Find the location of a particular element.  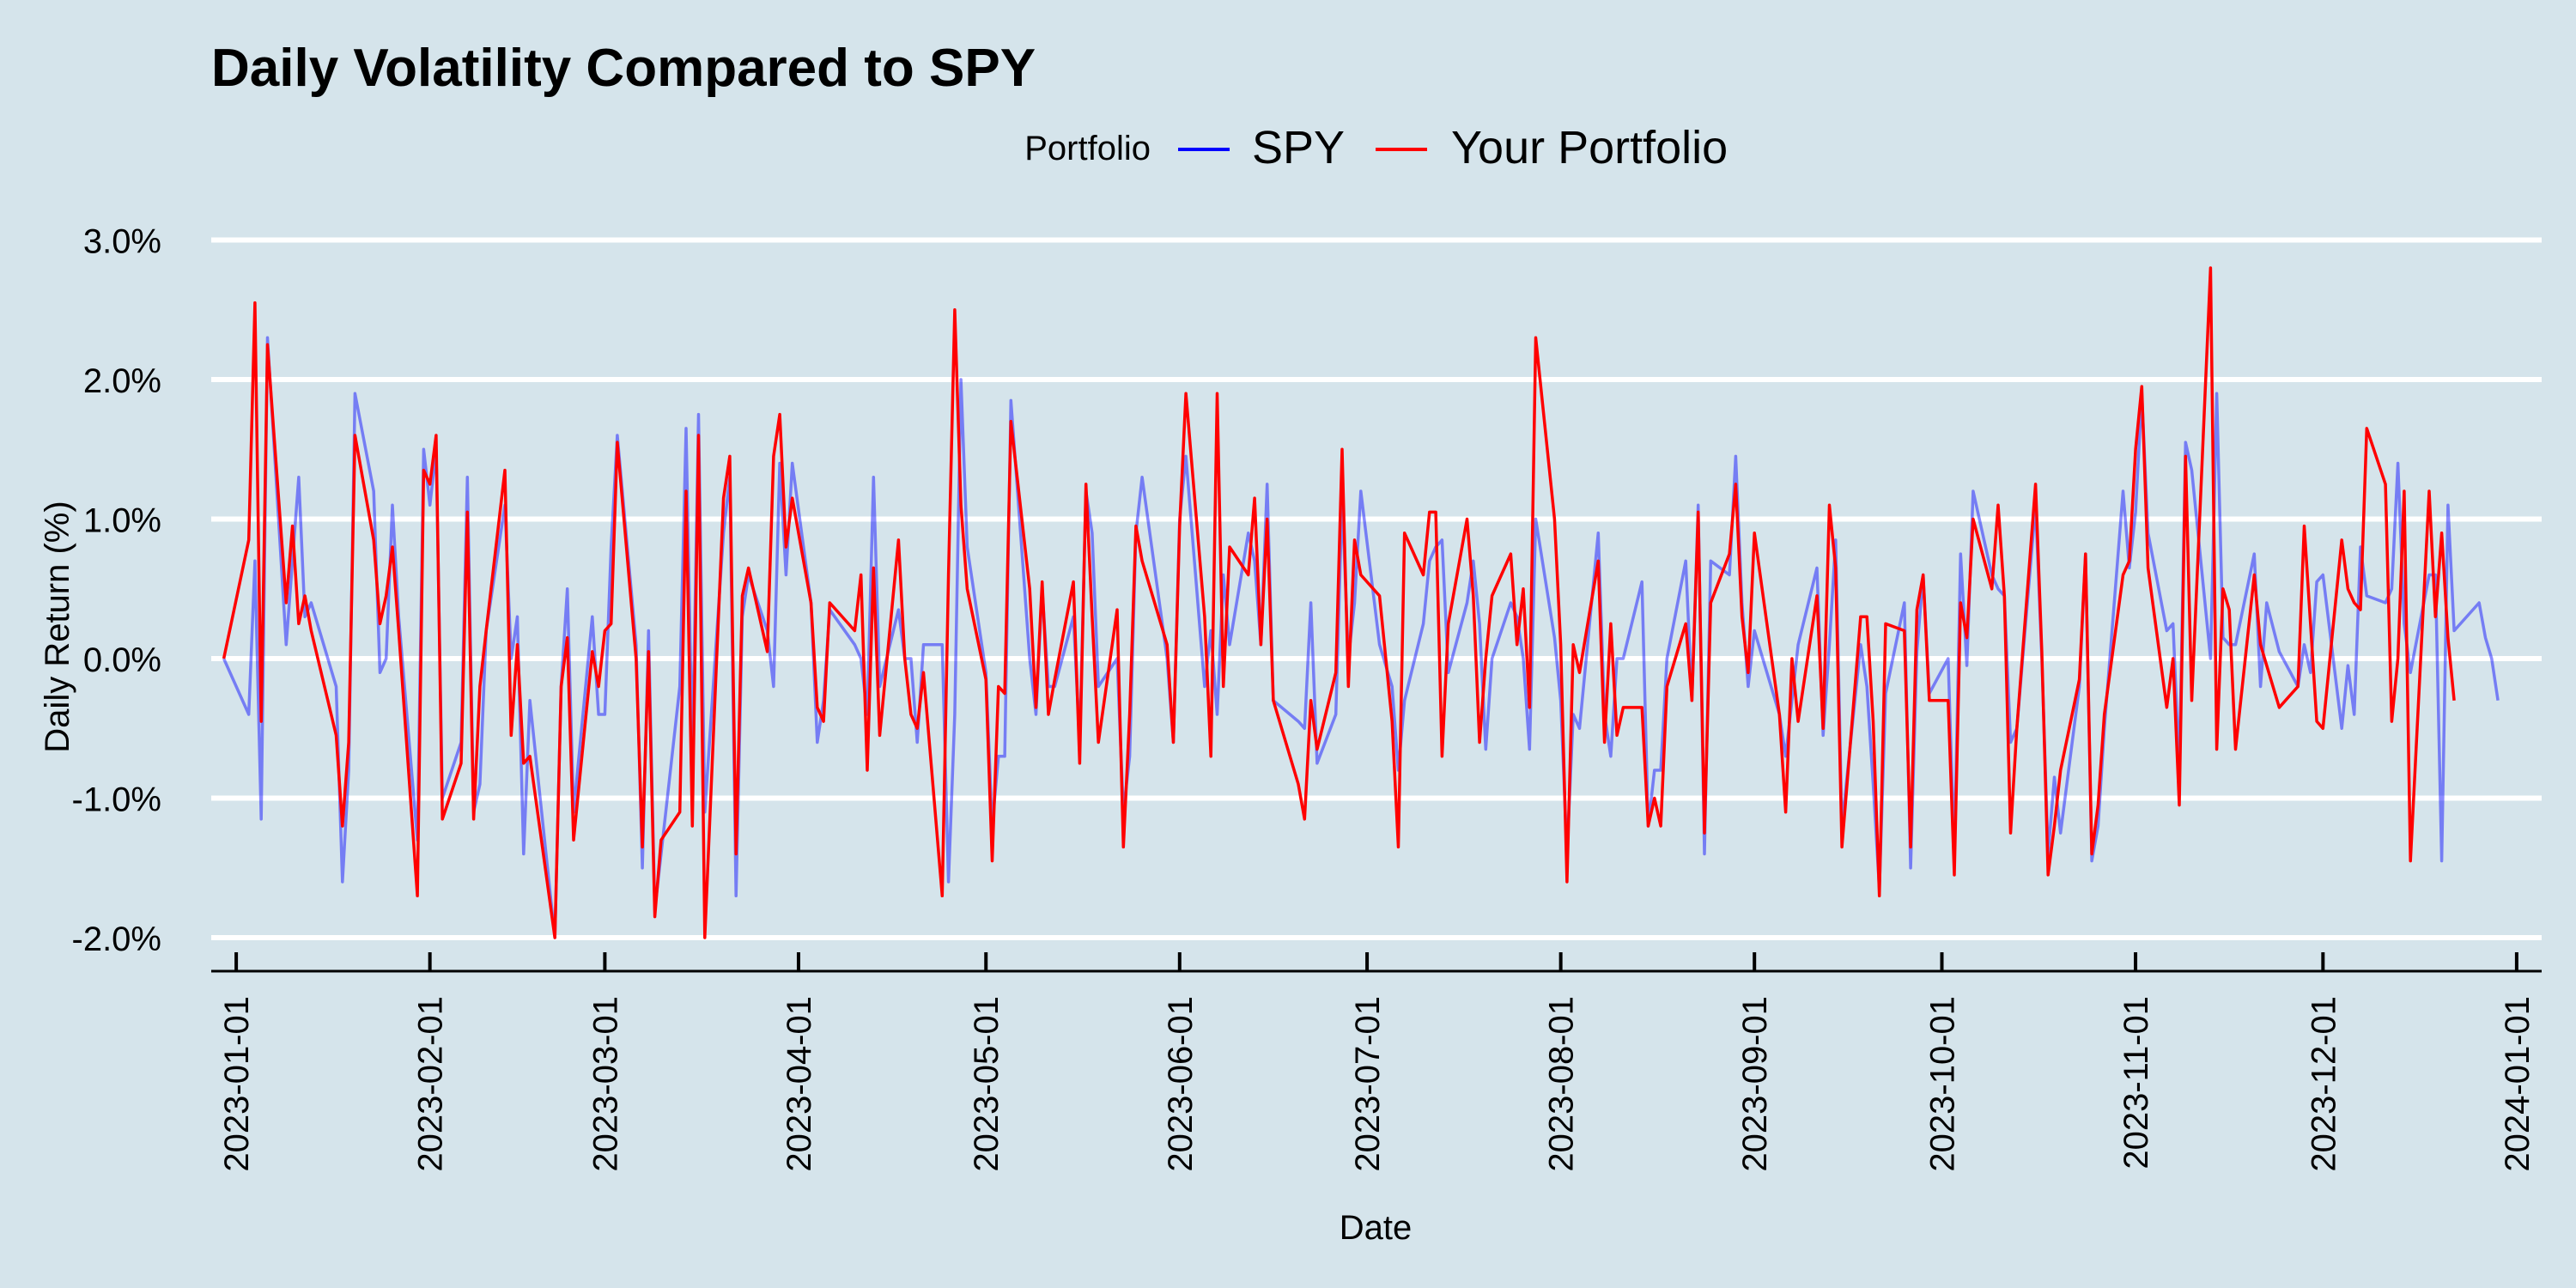

legend: Portfolio SPY Your Portfolio is located at coordinates (1376, 148).